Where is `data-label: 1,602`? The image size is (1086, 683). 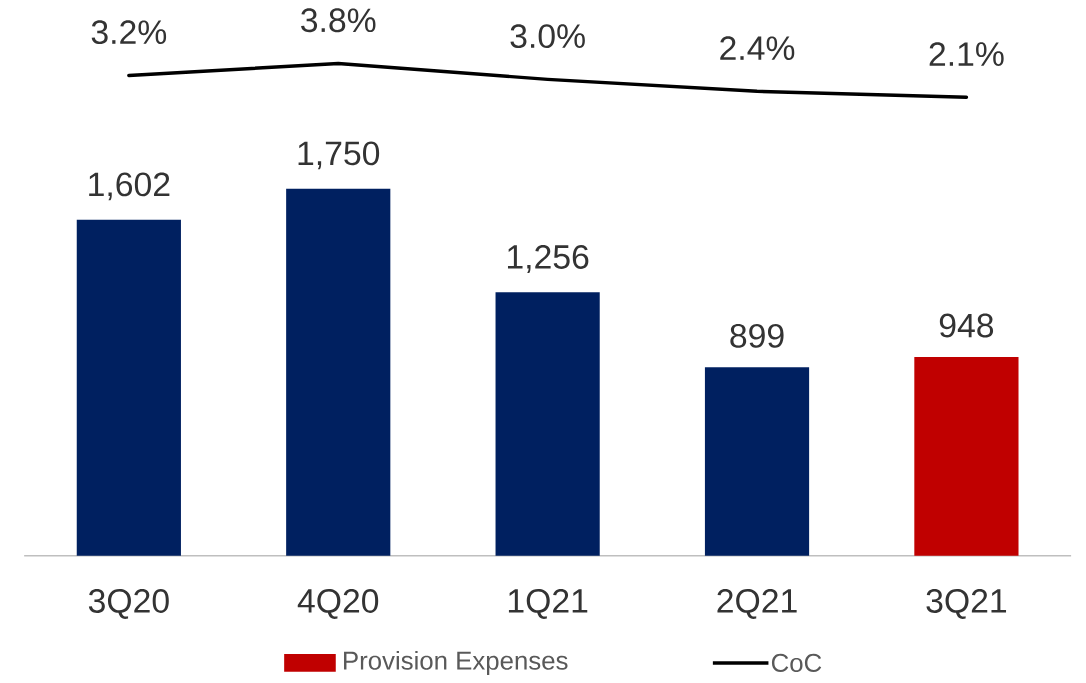
data-label: 1,602 is located at coordinates (129, 186).